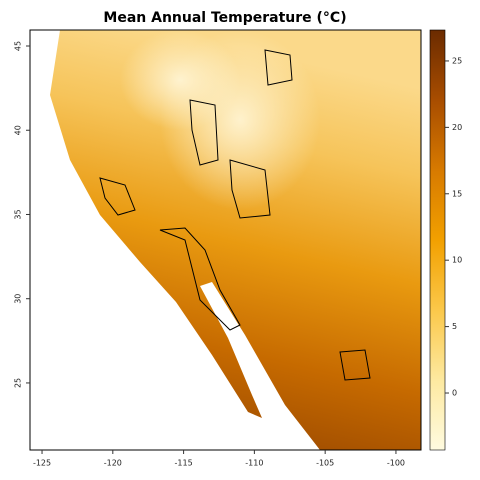  What do you see at coordinates (457, 60) in the screenshot?
I see `colorbar-tick-label: 25` at bounding box center [457, 60].